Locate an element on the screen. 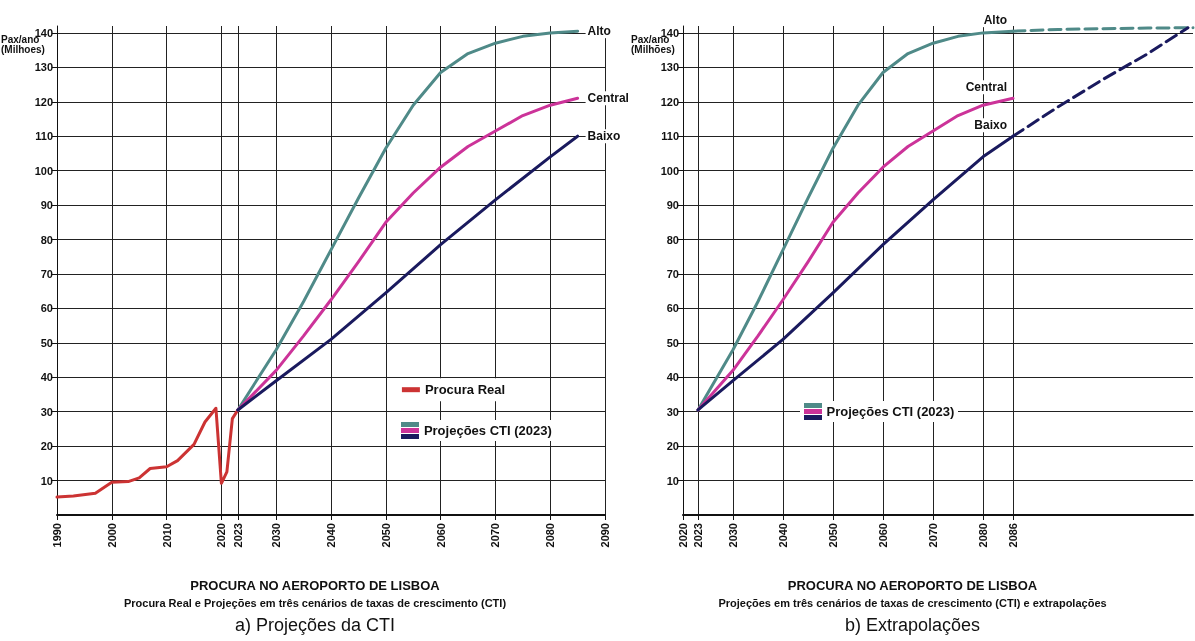 The height and width of the screenshot is (641, 1195). text: b) Extrapolações is located at coordinates (912, 625).